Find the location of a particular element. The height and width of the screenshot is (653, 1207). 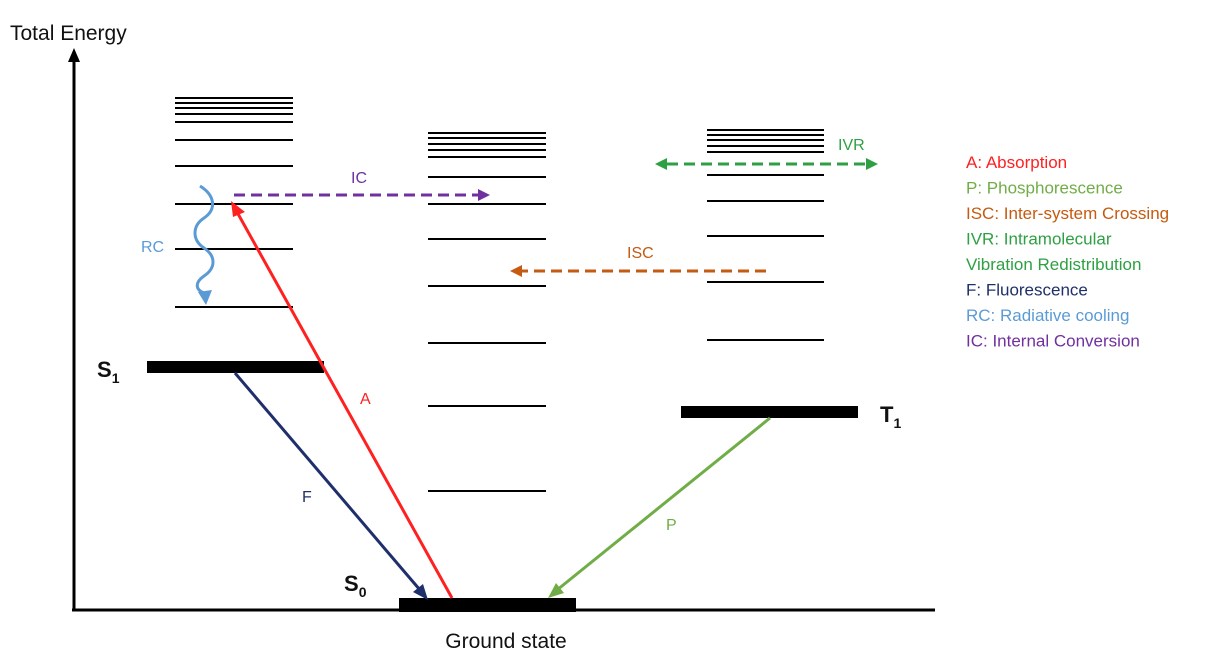

legend-item: A: Absorption is located at coordinates (1016, 162).